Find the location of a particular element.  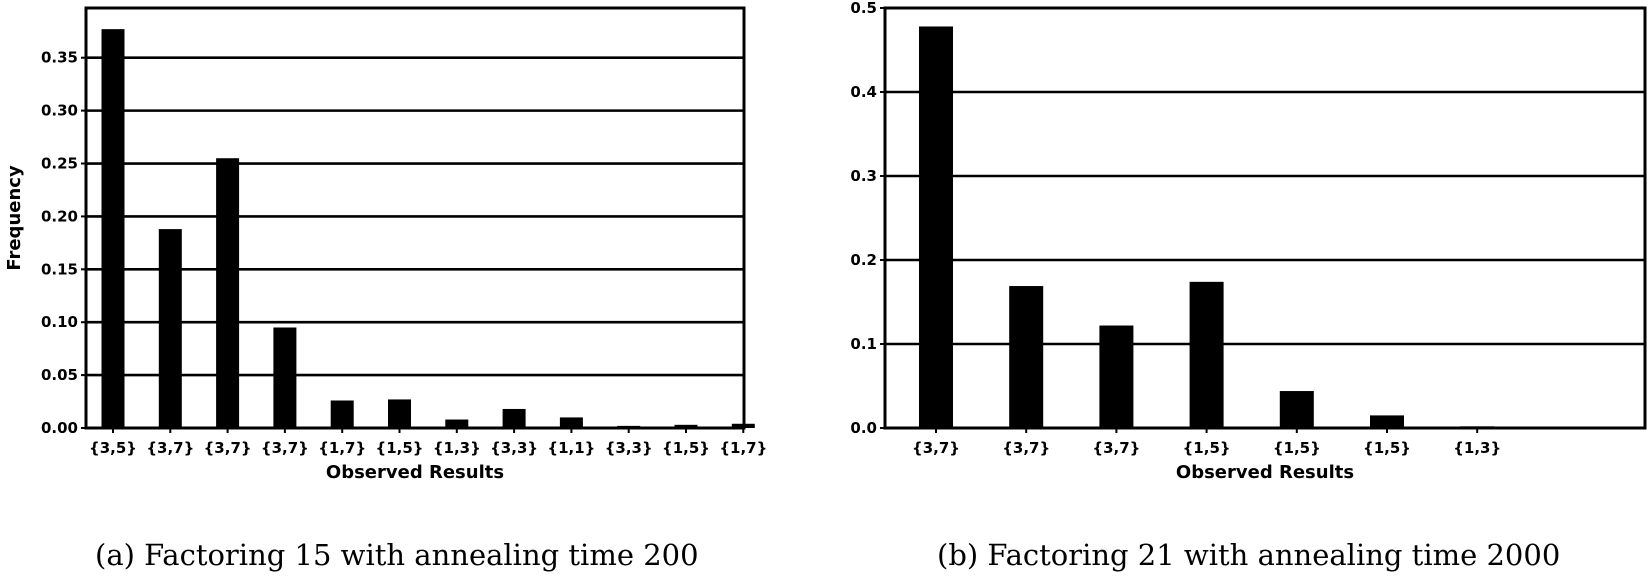

chart-a-yaxis-title: Frequency is located at coordinates (14, 218).